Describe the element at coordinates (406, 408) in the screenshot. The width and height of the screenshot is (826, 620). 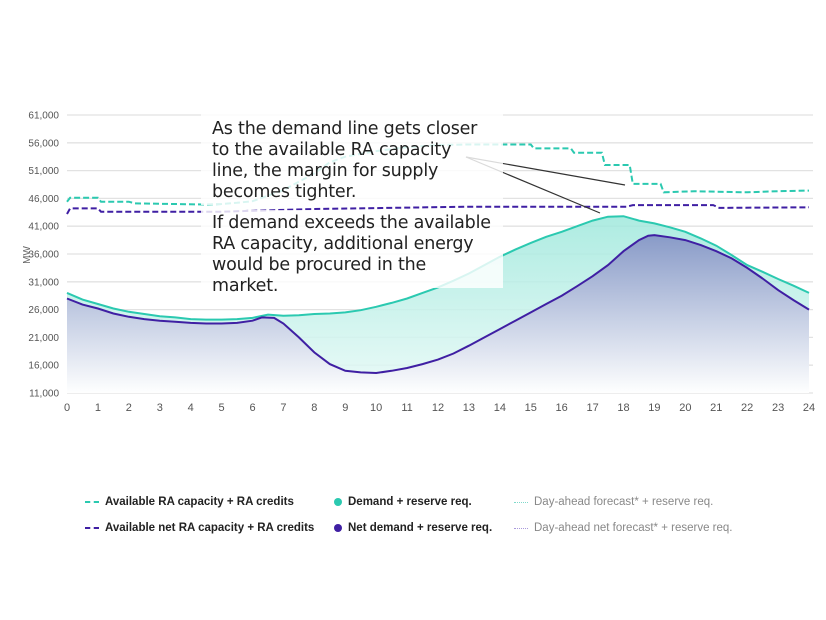
I see `x-tick-label: 11` at that location.